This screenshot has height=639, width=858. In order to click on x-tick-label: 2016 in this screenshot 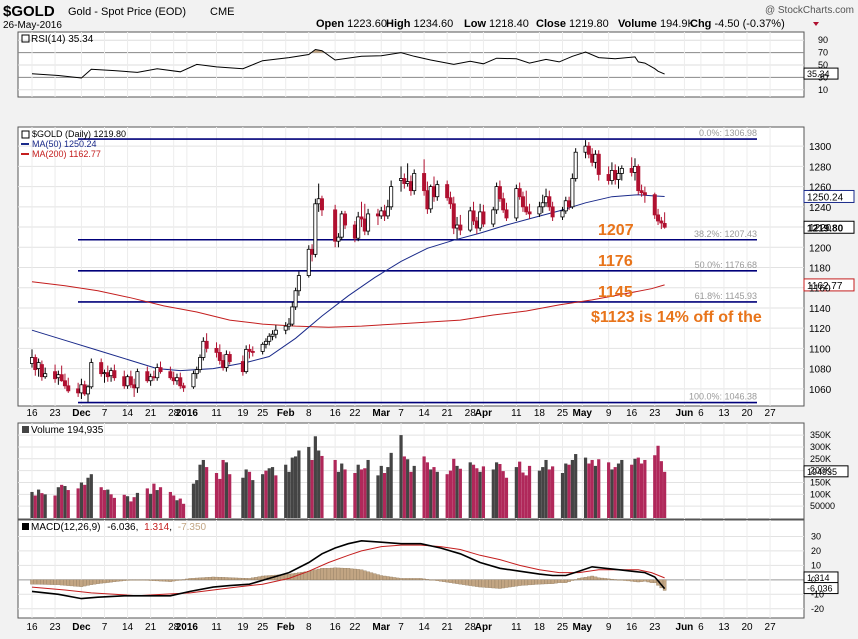, I will do `click(187, 627)`.